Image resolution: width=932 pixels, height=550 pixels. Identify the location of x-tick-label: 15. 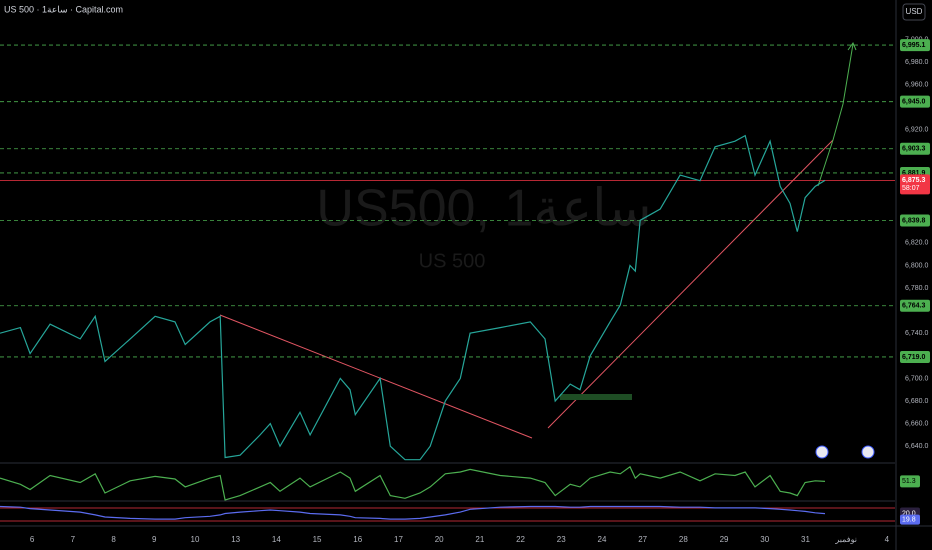
(317, 539).